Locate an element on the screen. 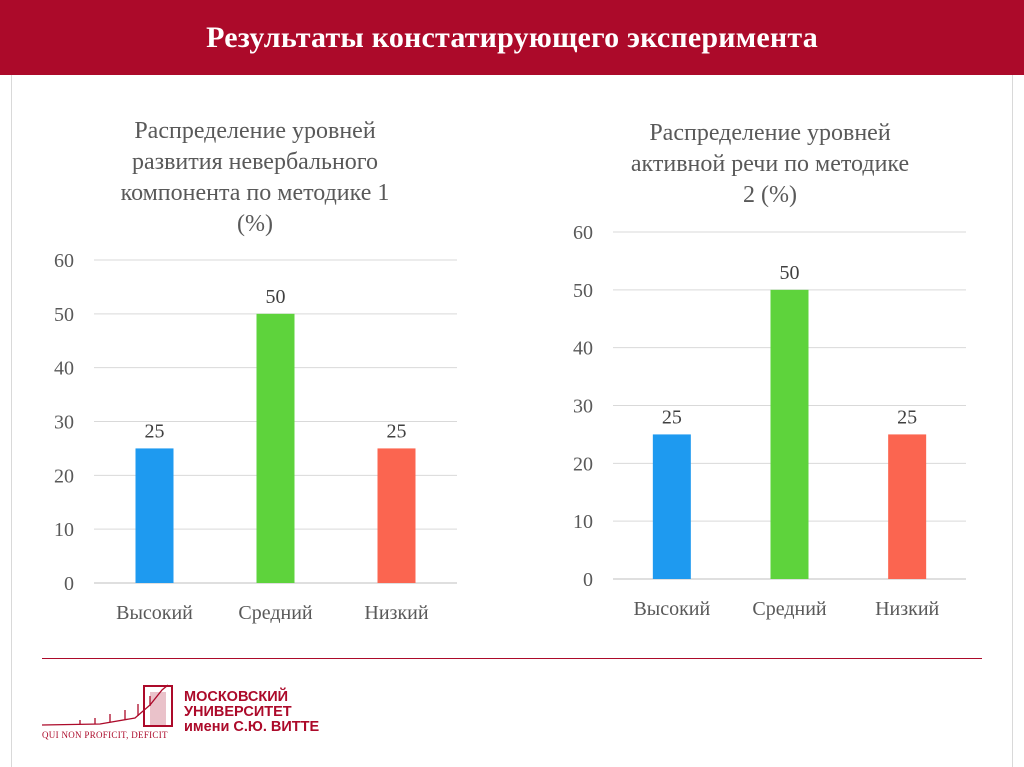 The image size is (1024, 767). chart2-data-label: 50 is located at coordinates (790, 273).